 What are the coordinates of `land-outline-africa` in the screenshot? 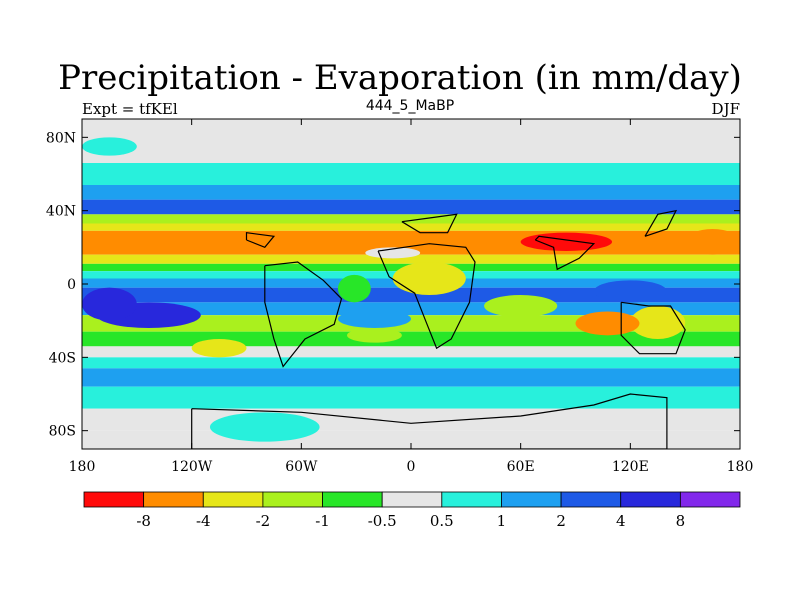 It's located at (426, 296).